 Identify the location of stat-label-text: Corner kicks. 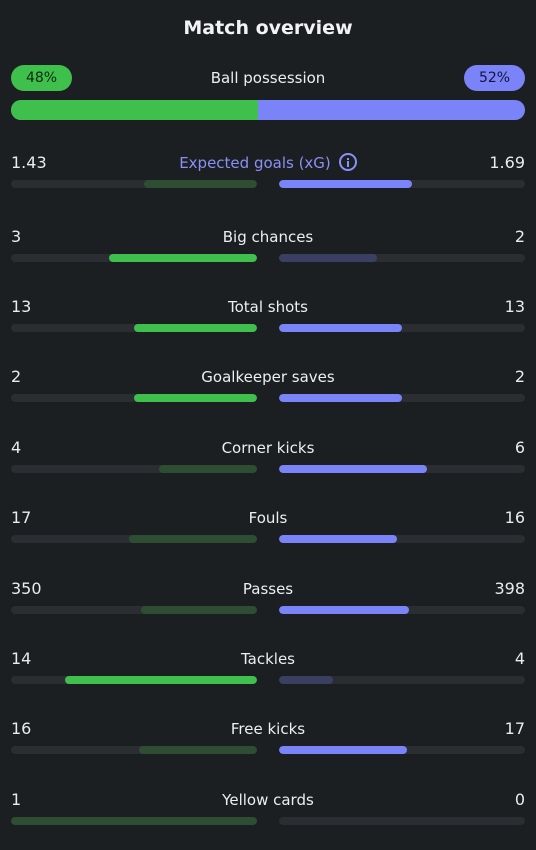
(268, 448).